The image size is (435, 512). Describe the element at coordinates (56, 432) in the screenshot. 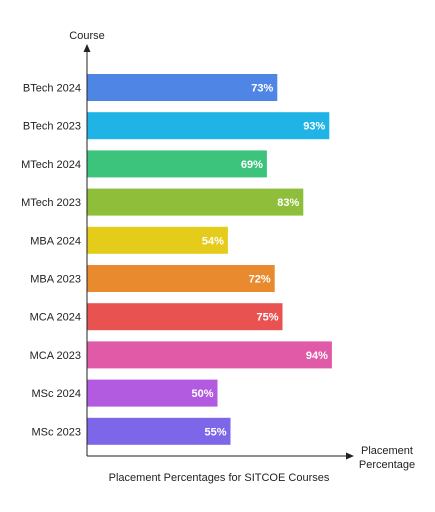

I see `y-tick-label: MSc 2023` at that location.